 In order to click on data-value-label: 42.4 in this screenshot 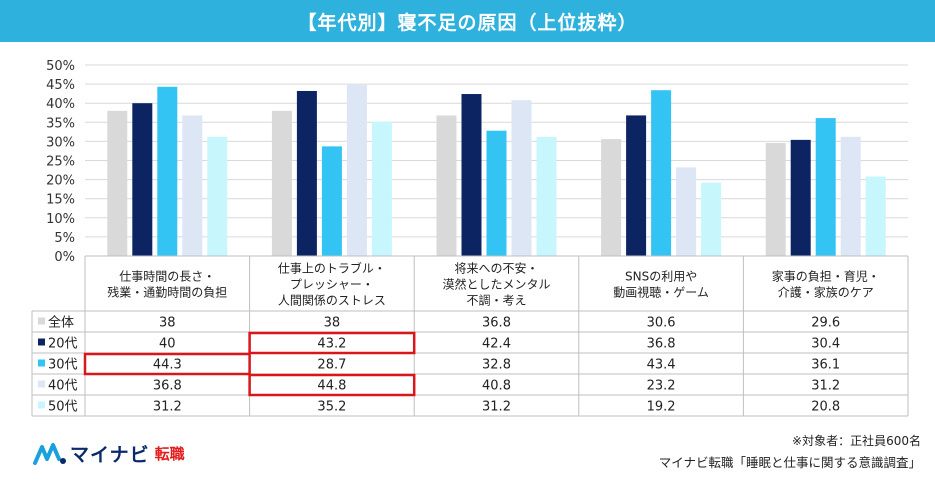, I will do `click(496, 344)`.